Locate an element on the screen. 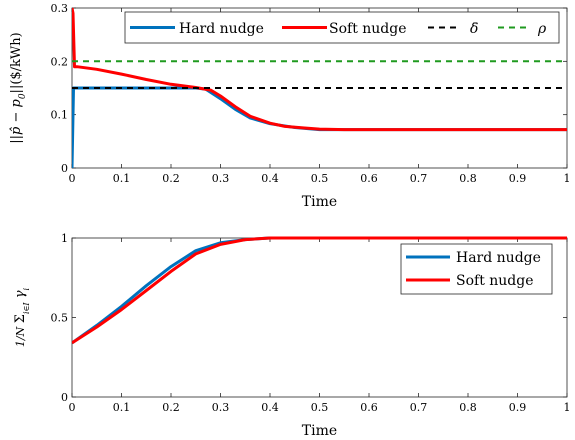  y-axis-label: ||p̂ − p0||($/kWh) is located at coordinates (18, 87).